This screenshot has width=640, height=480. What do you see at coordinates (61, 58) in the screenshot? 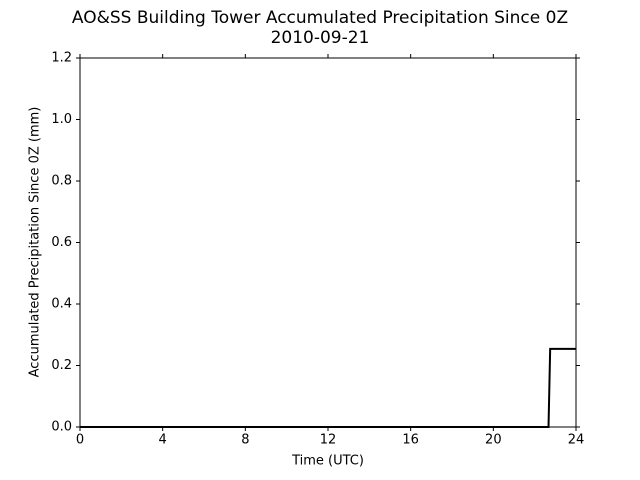
I see `y-tick-label: 1.2` at bounding box center [61, 58].